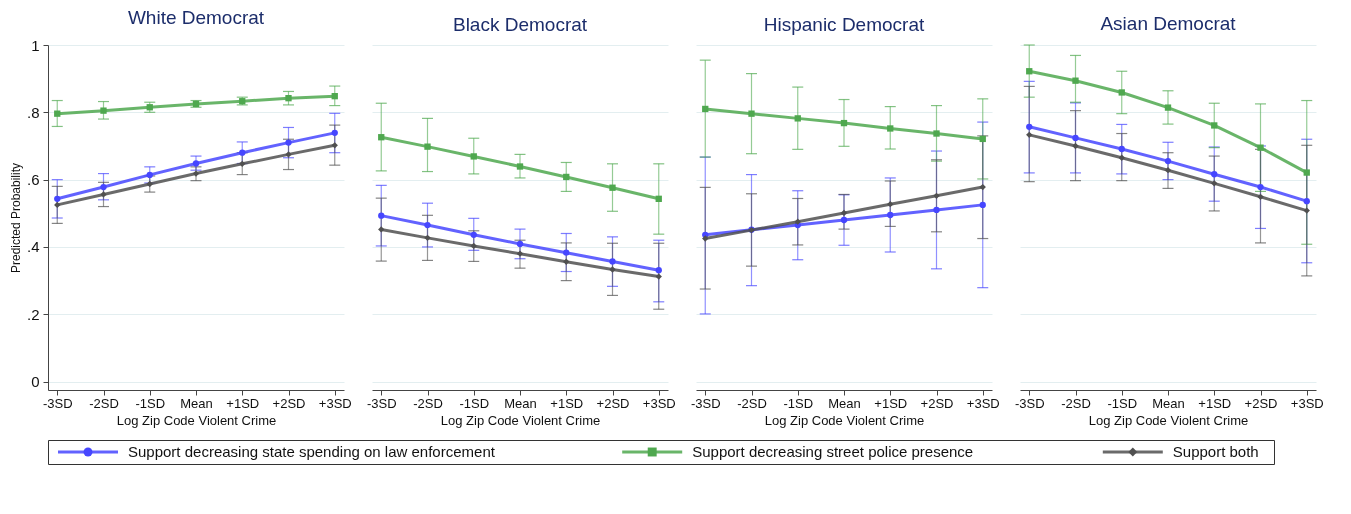 The width and height of the screenshot is (1351, 514). I want to click on legend-label: Support decreasing street police presence, so click(833, 451).